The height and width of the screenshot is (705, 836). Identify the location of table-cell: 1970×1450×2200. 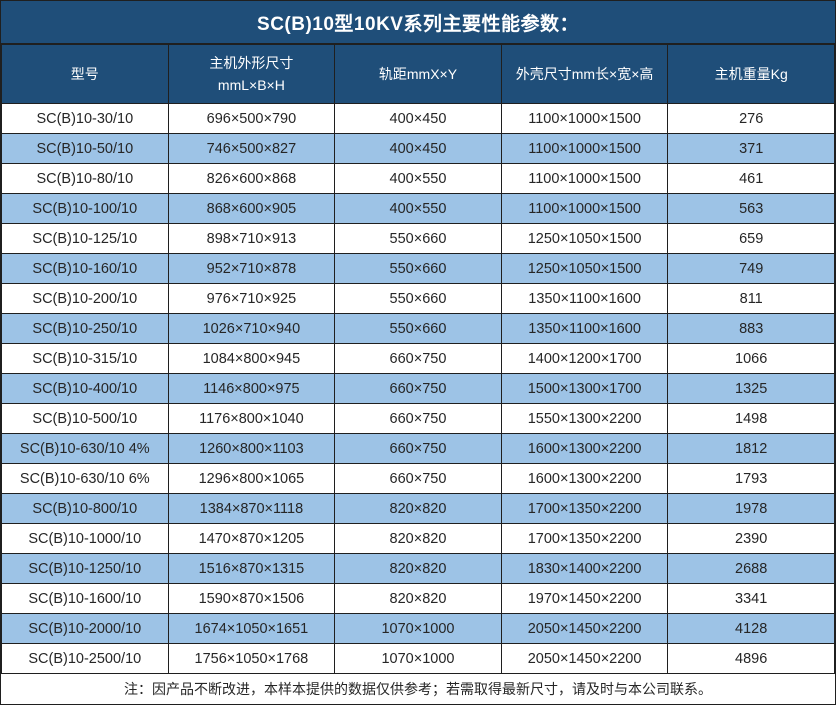
(584, 598).